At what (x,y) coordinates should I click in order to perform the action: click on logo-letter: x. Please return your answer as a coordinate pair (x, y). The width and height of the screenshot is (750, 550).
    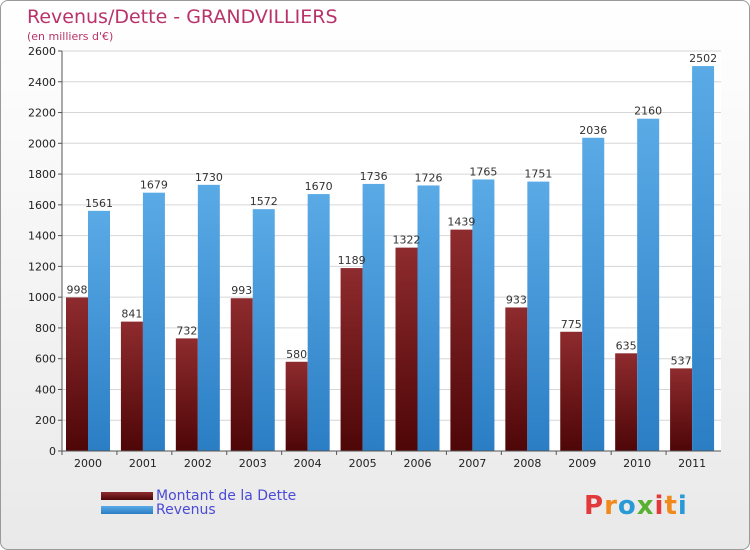
    Looking at the image, I should click on (645, 506).